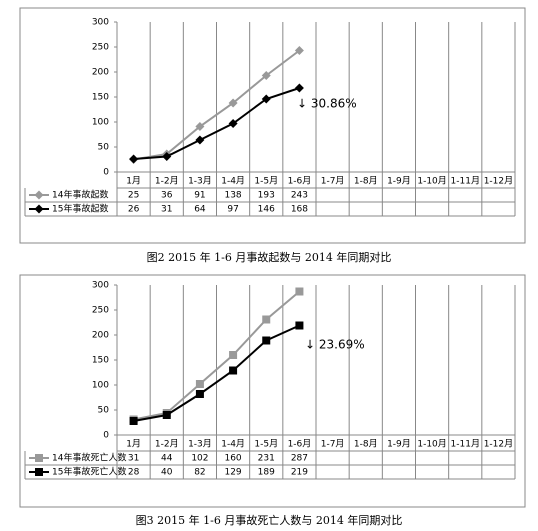 This screenshot has width=538, height=531. What do you see at coordinates (167, 459) in the screenshot?
I see `table-value: 44` at bounding box center [167, 459].